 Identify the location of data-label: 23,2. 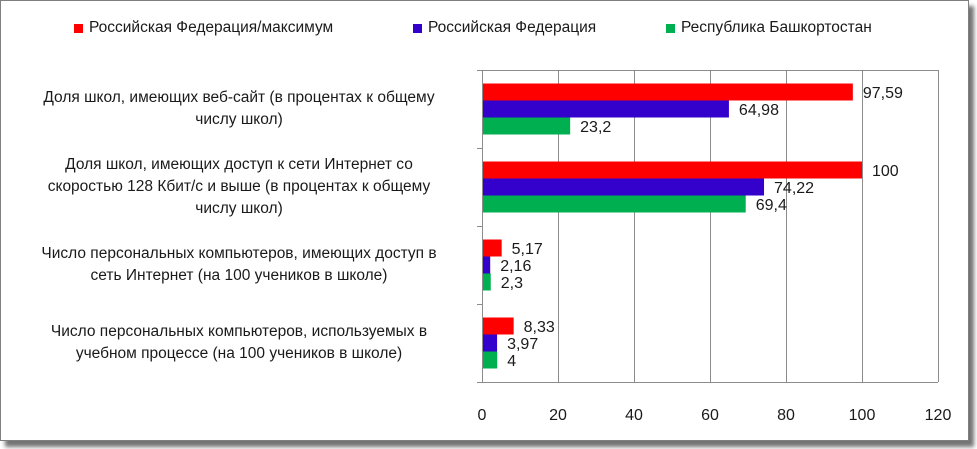
(595, 127).